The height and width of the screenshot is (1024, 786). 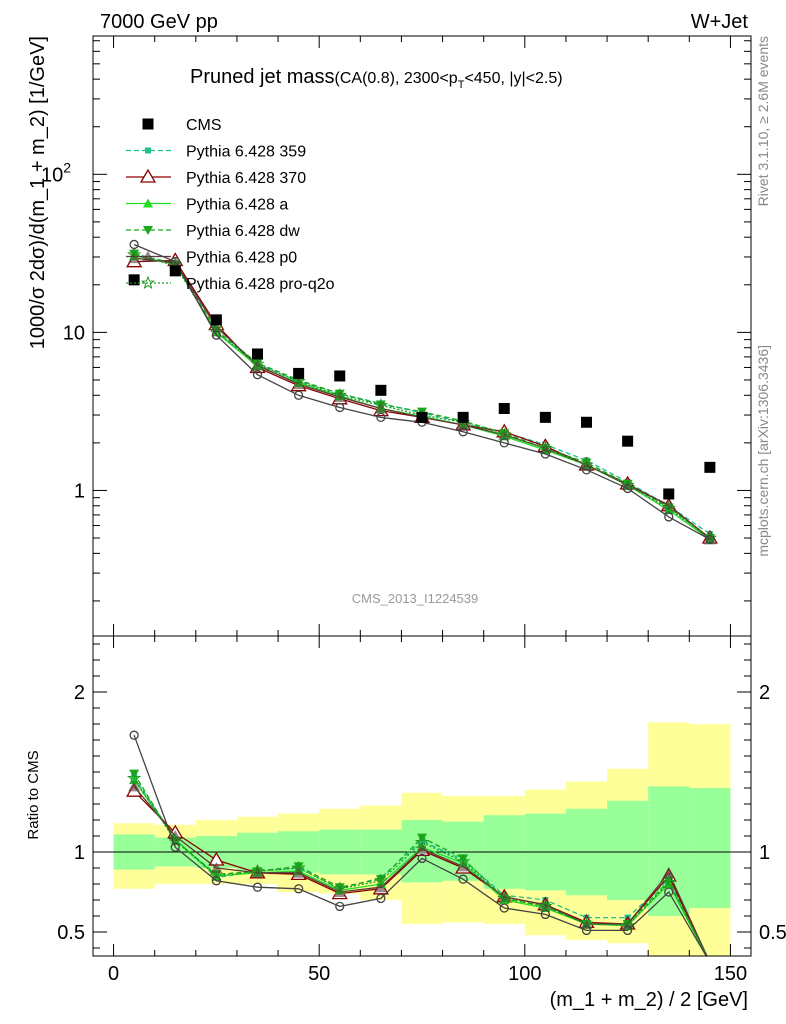 What do you see at coordinates (148, 203) in the screenshot?
I see `legend-marker-pythia-6-428-a` at bounding box center [148, 203].